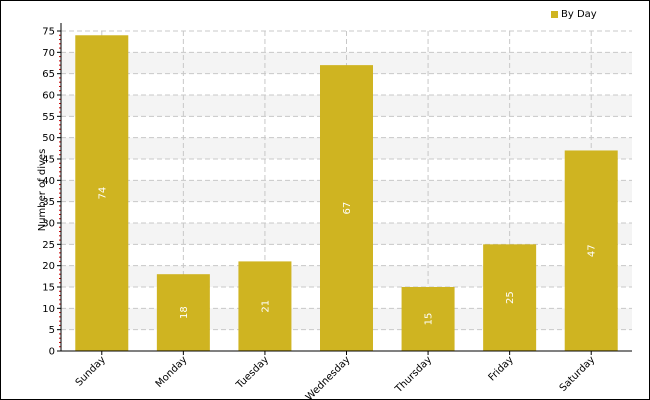 This screenshot has width=650, height=400. What do you see at coordinates (48, 266) in the screenshot?
I see `y-tick-label: 20` at bounding box center [48, 266].